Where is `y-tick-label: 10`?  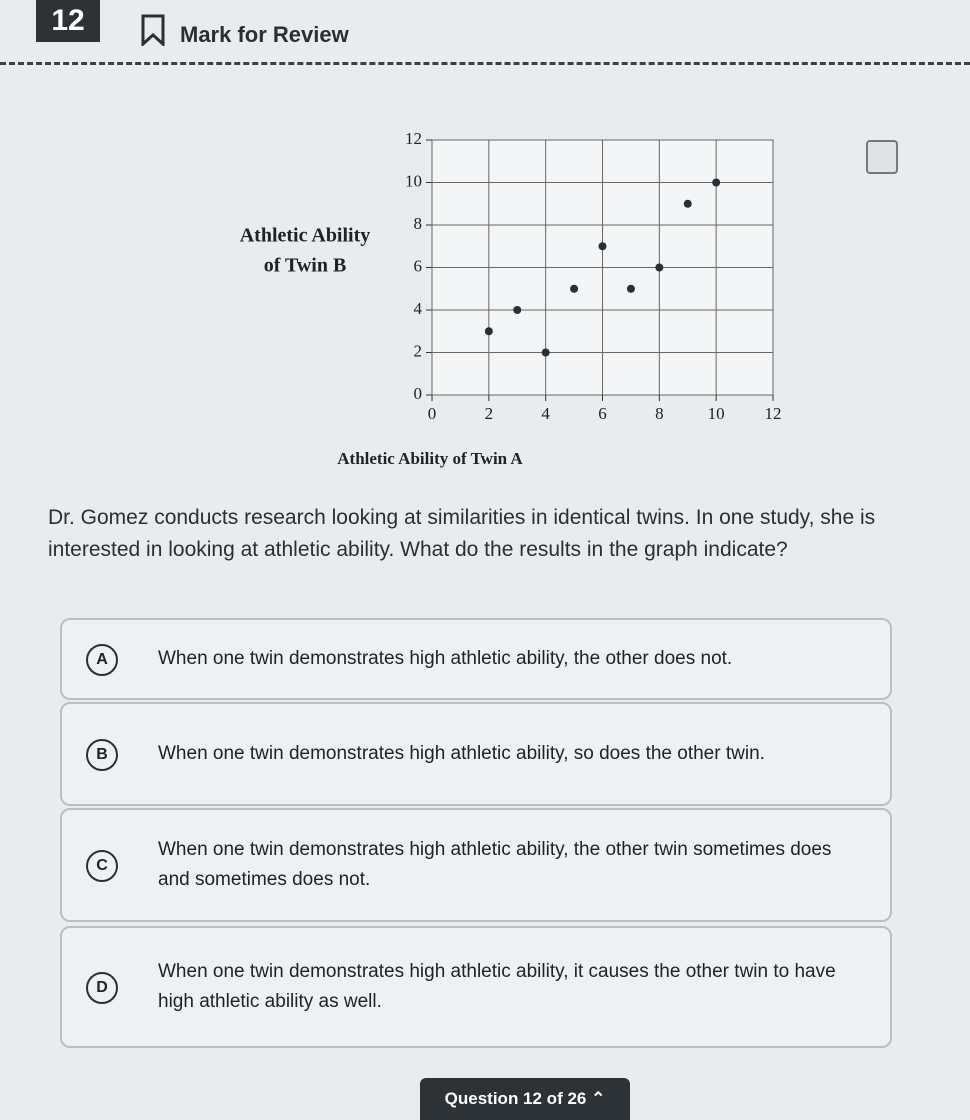 y-tick-label: 10 is located at coordinates (413, 180).